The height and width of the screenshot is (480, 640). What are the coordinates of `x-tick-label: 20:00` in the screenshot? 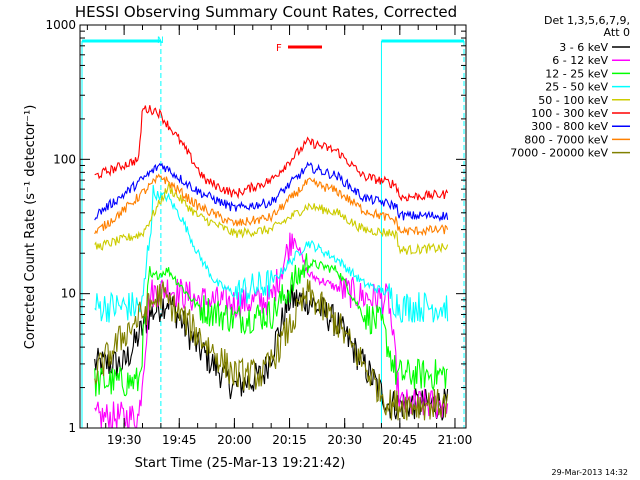 It's located at (234, 440).